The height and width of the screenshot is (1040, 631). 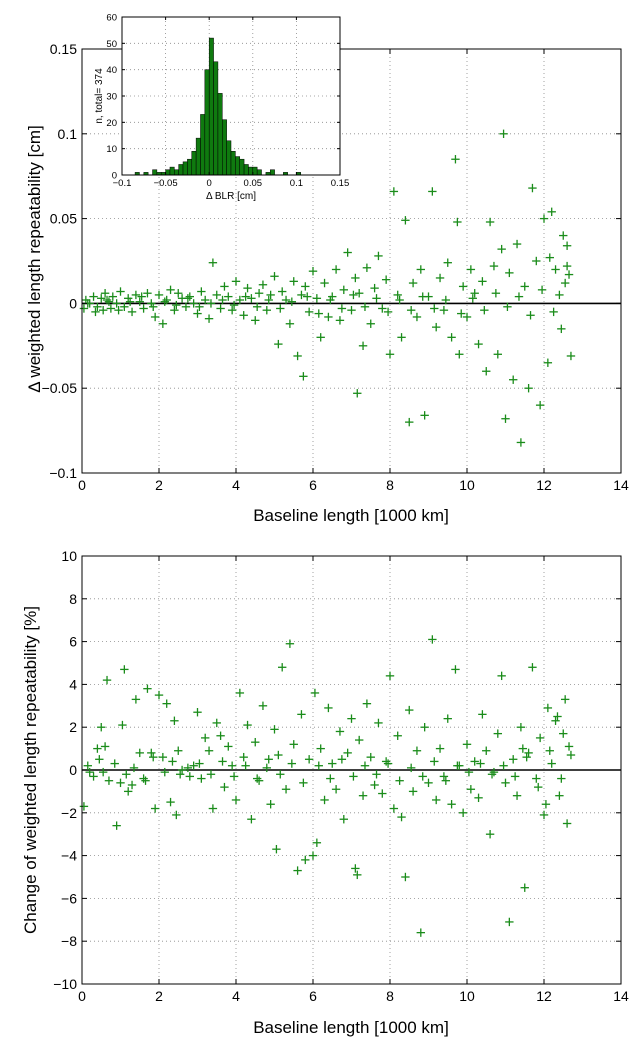 What do you see at coordinates (544, 996) in the screenshot?
I see `bottom-x-tick-label: 12` at bounding box center [544, 996].